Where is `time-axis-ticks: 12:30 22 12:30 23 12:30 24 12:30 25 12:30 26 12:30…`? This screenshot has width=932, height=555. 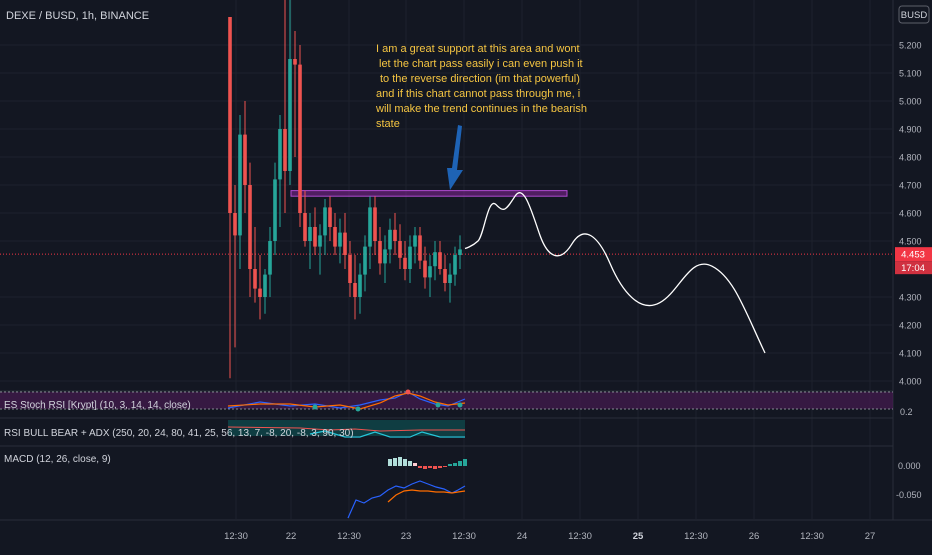 time-axis-ticks: 12:30 22 12:30 23 12:30 24 12:30 25 12:30 26 12:30… is located at coordinates (549, 536).